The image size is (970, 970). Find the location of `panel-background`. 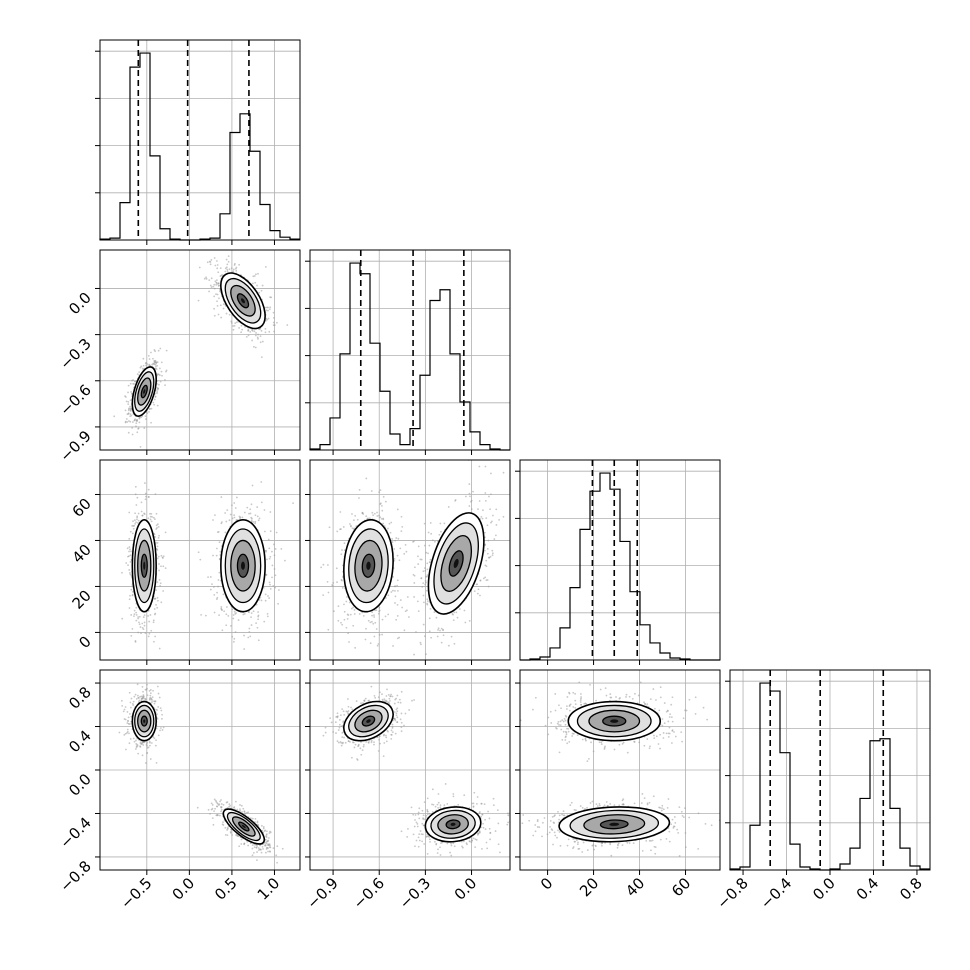

panel-background is located at coordinates (410, 350).